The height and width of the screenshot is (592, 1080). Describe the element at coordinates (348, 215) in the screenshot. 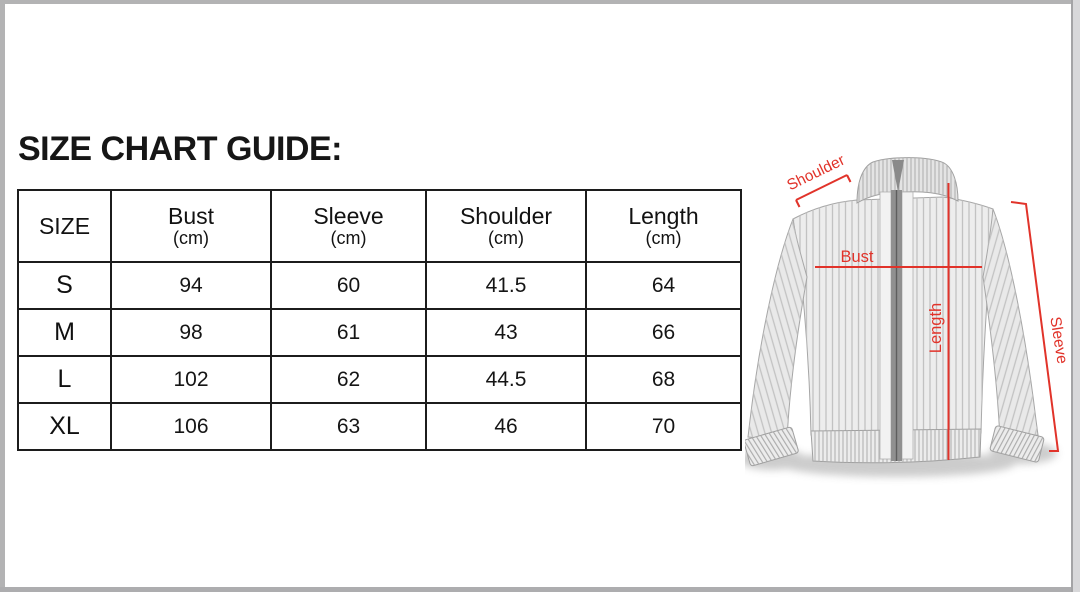

I see `column-label: Sleeve` at that location.